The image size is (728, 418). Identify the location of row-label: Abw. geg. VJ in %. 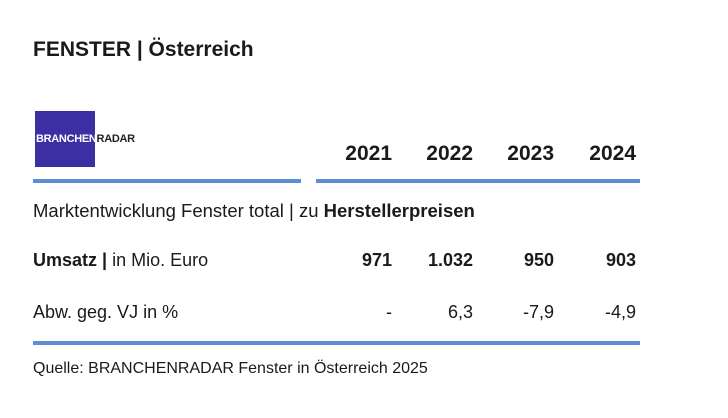
(105, 312).